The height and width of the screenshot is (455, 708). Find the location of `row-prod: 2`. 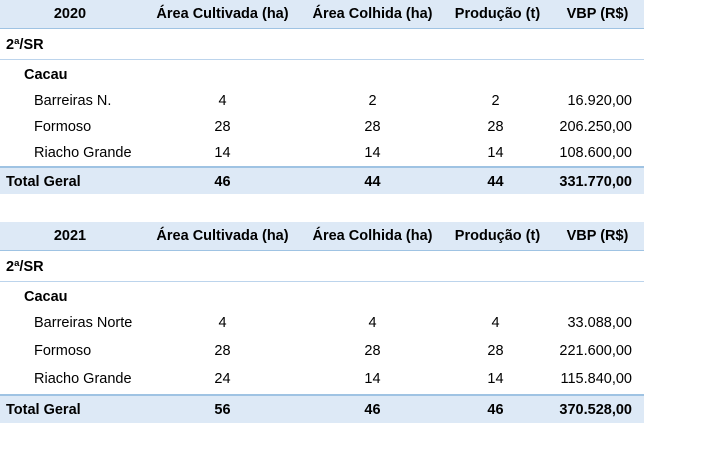

row-prod: 2 is located at coordinates (495, 101).